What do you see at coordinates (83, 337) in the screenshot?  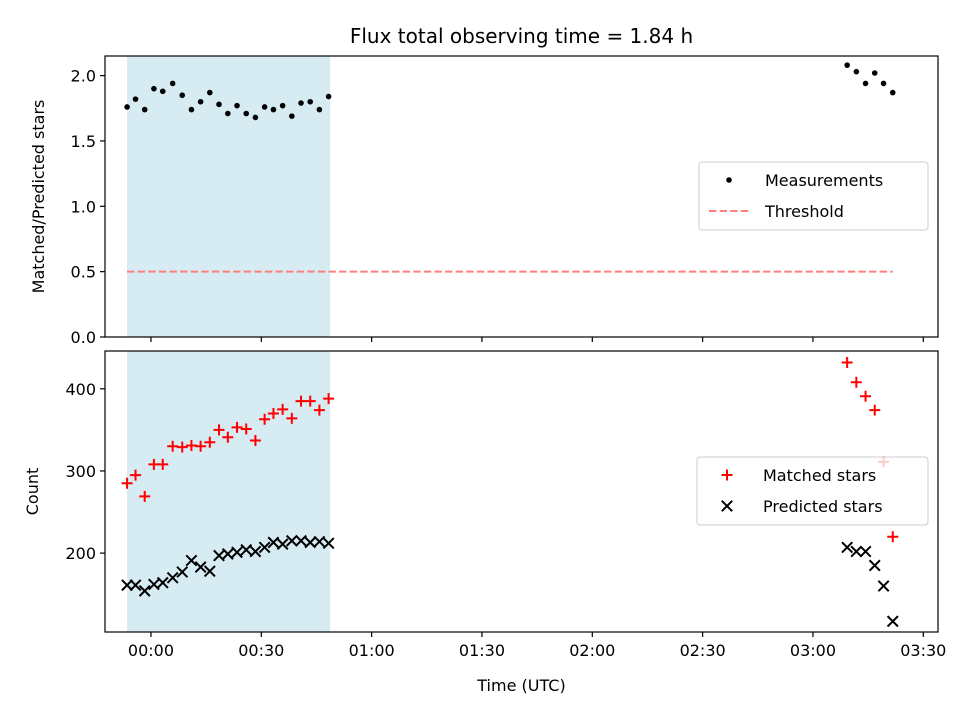 I see `y-tick-label: 0.0` at bounding box center [83, 337].